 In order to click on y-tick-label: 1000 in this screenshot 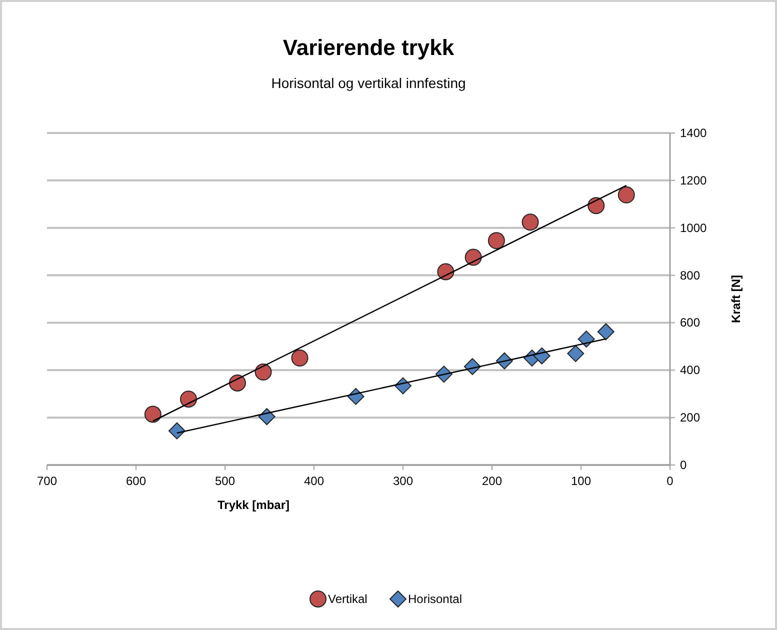, I will do `click(694, 227)`.